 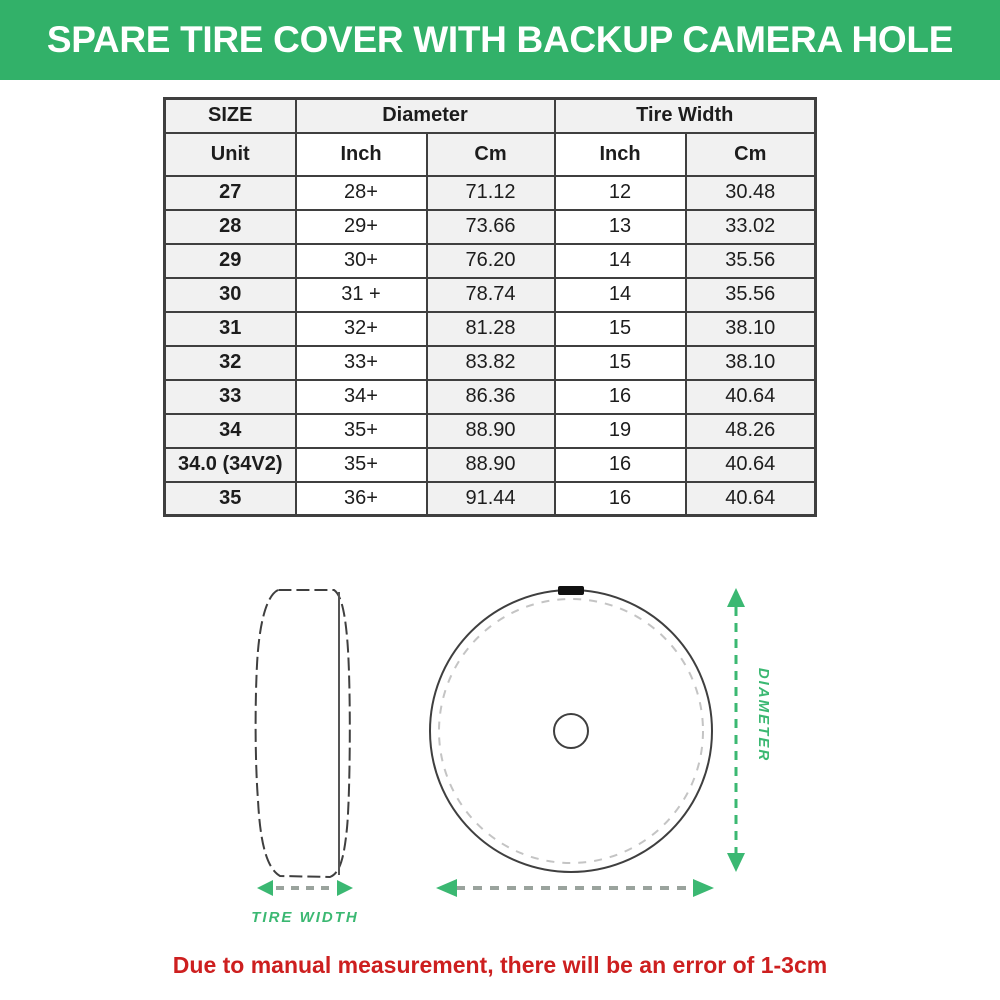 What do you see at coordinates (302, 734) in the screenshot?
I see `tire-side-view` at bounding box center [302, 734].